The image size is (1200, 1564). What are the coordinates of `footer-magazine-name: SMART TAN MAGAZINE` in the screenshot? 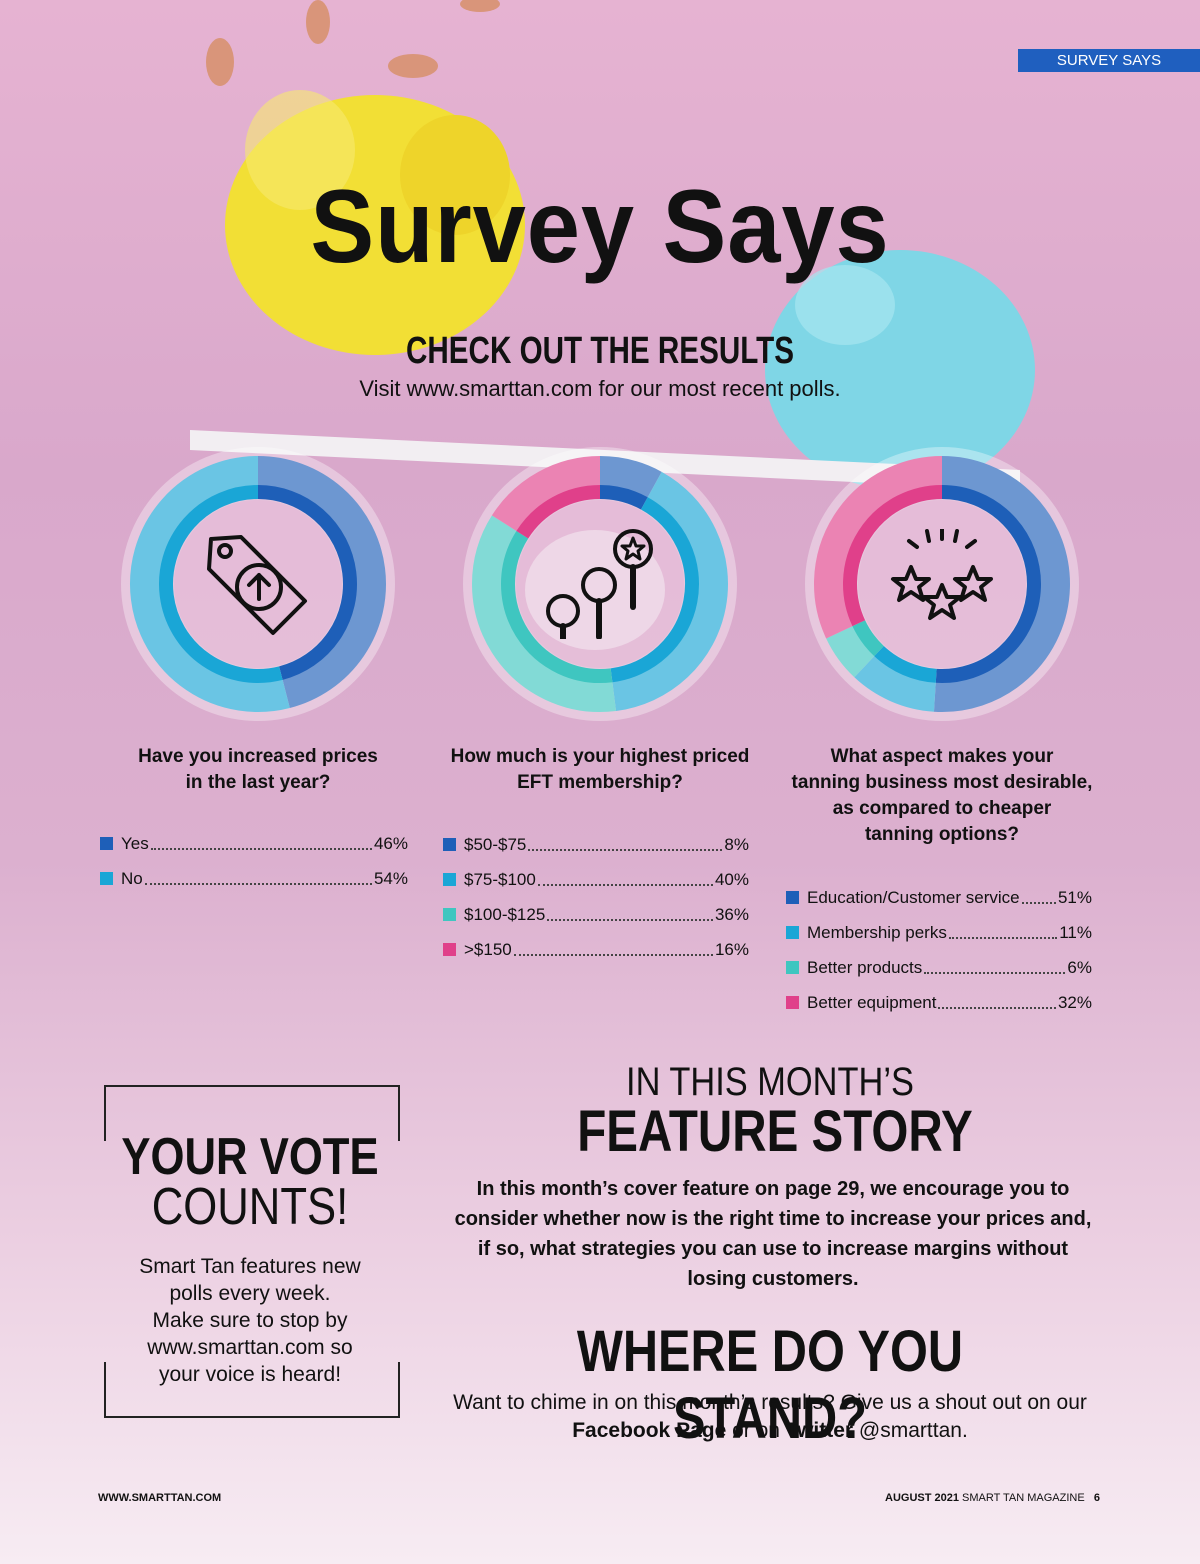 It's located at (1023, 1498).